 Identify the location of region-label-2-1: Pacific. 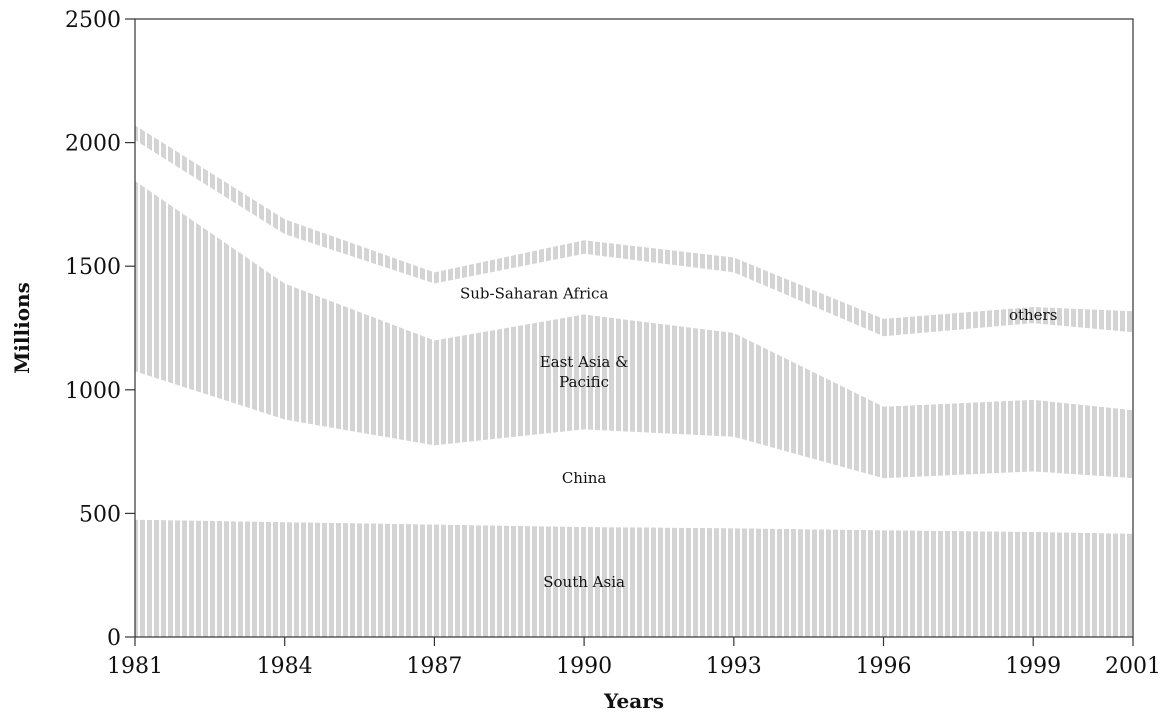
(584, 382).